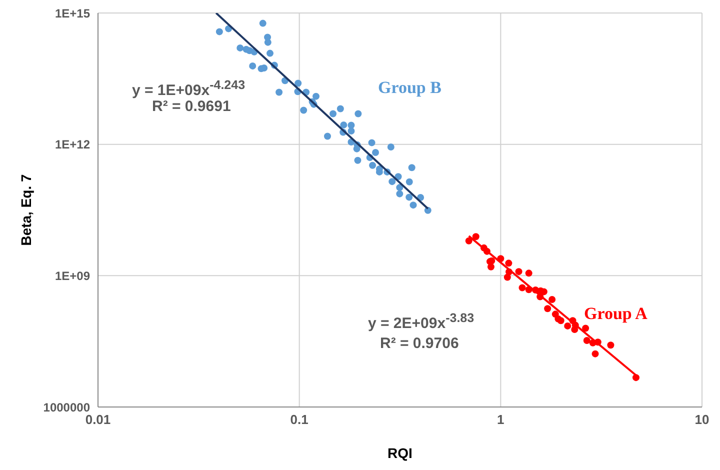 The image size is (720, 470). I want to click on y-tick-label: 1000000, so click(66, 407).